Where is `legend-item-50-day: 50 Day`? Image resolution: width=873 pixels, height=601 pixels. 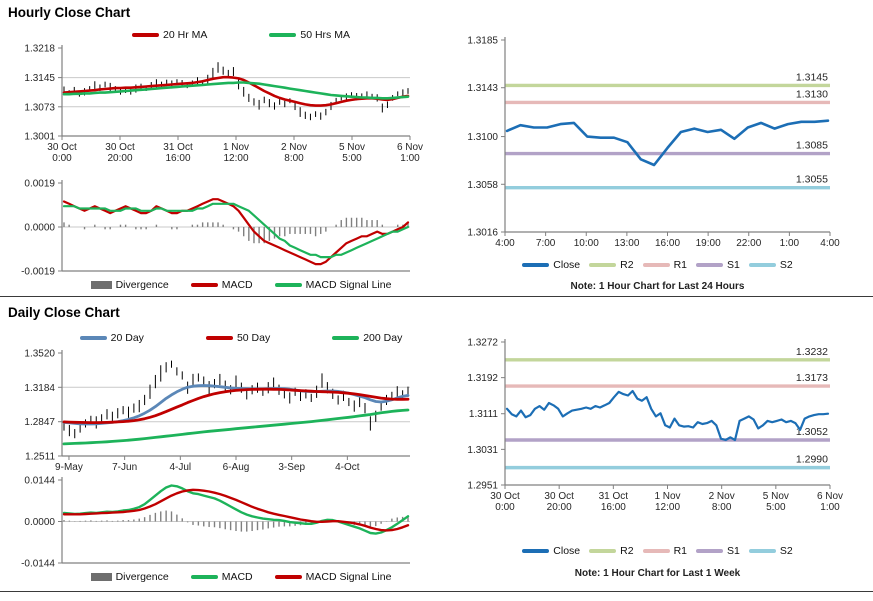 legend-item-50-day: 50 Day is located at coordinates (238, 338).